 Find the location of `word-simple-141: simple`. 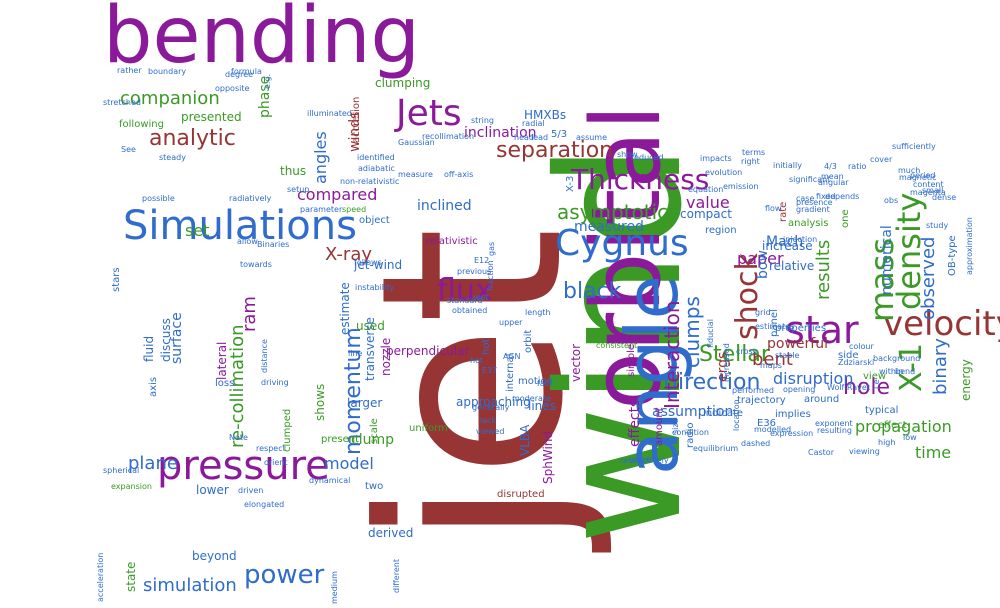

word-simple-141: simple is located at coordinates (631, 360).